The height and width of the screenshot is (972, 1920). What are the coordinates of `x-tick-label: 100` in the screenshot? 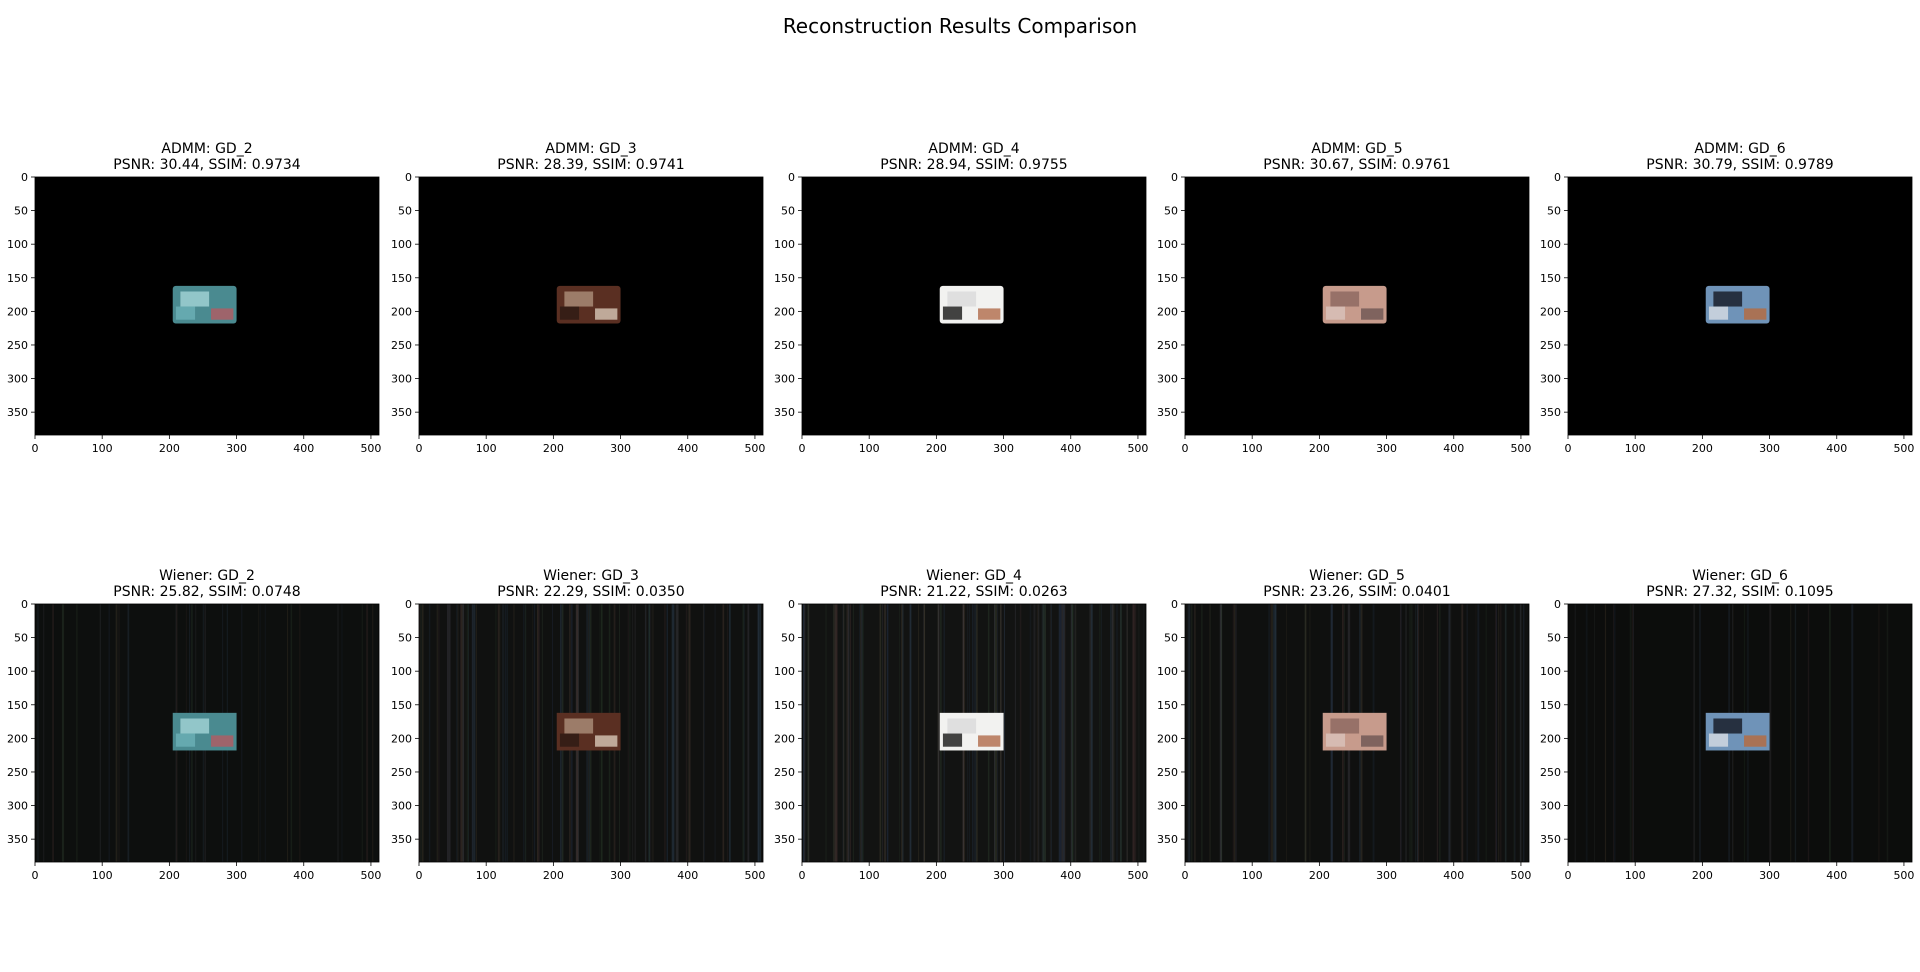 It's located at (486, 875).